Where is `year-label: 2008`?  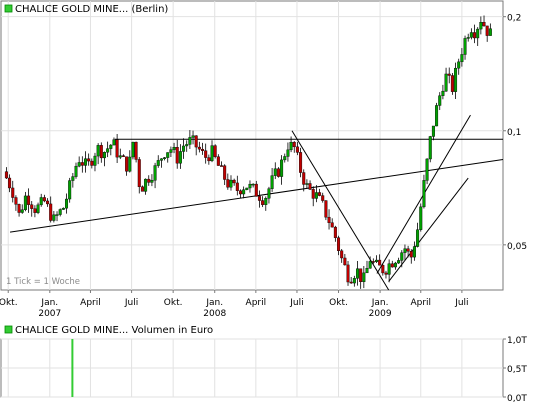 year-label: 2008 is located at coordinates (214, 314).